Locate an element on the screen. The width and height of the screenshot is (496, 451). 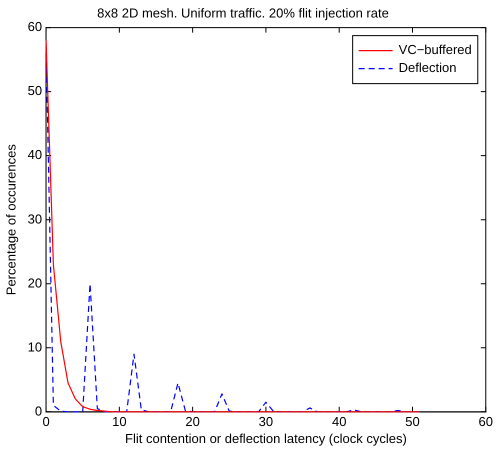
legend-label: Deflection is located at coordinates (427, 68).